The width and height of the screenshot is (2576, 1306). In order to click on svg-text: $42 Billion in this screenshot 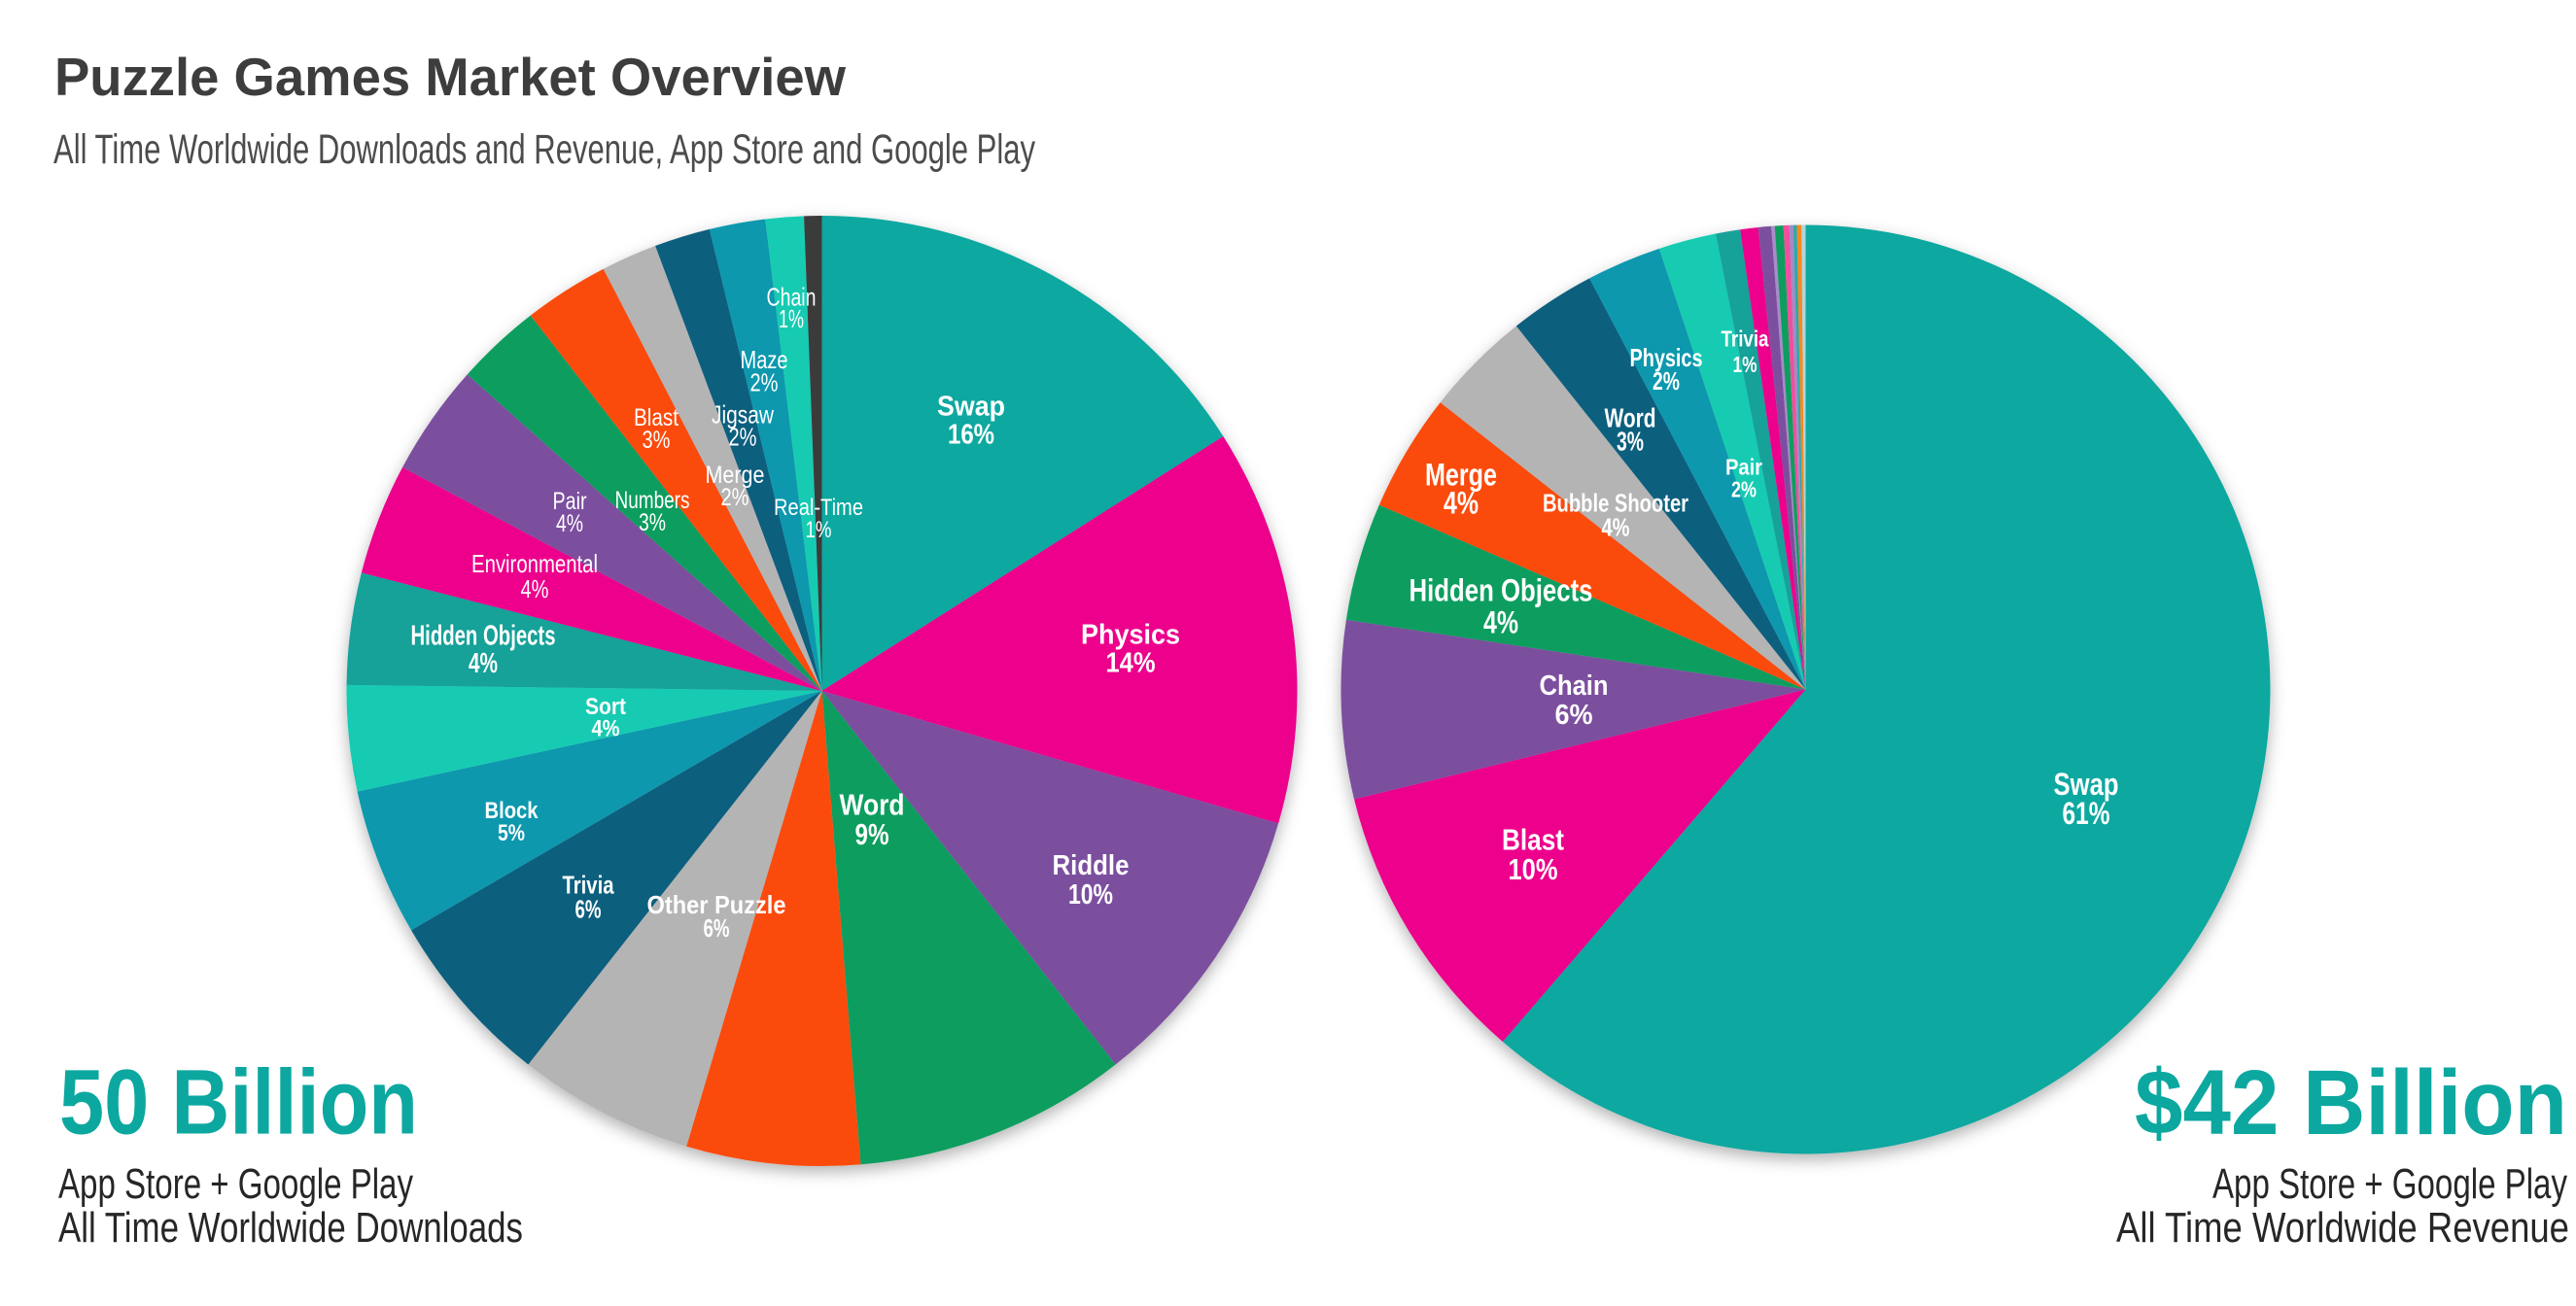, I will do `click(2351, 1102)`.